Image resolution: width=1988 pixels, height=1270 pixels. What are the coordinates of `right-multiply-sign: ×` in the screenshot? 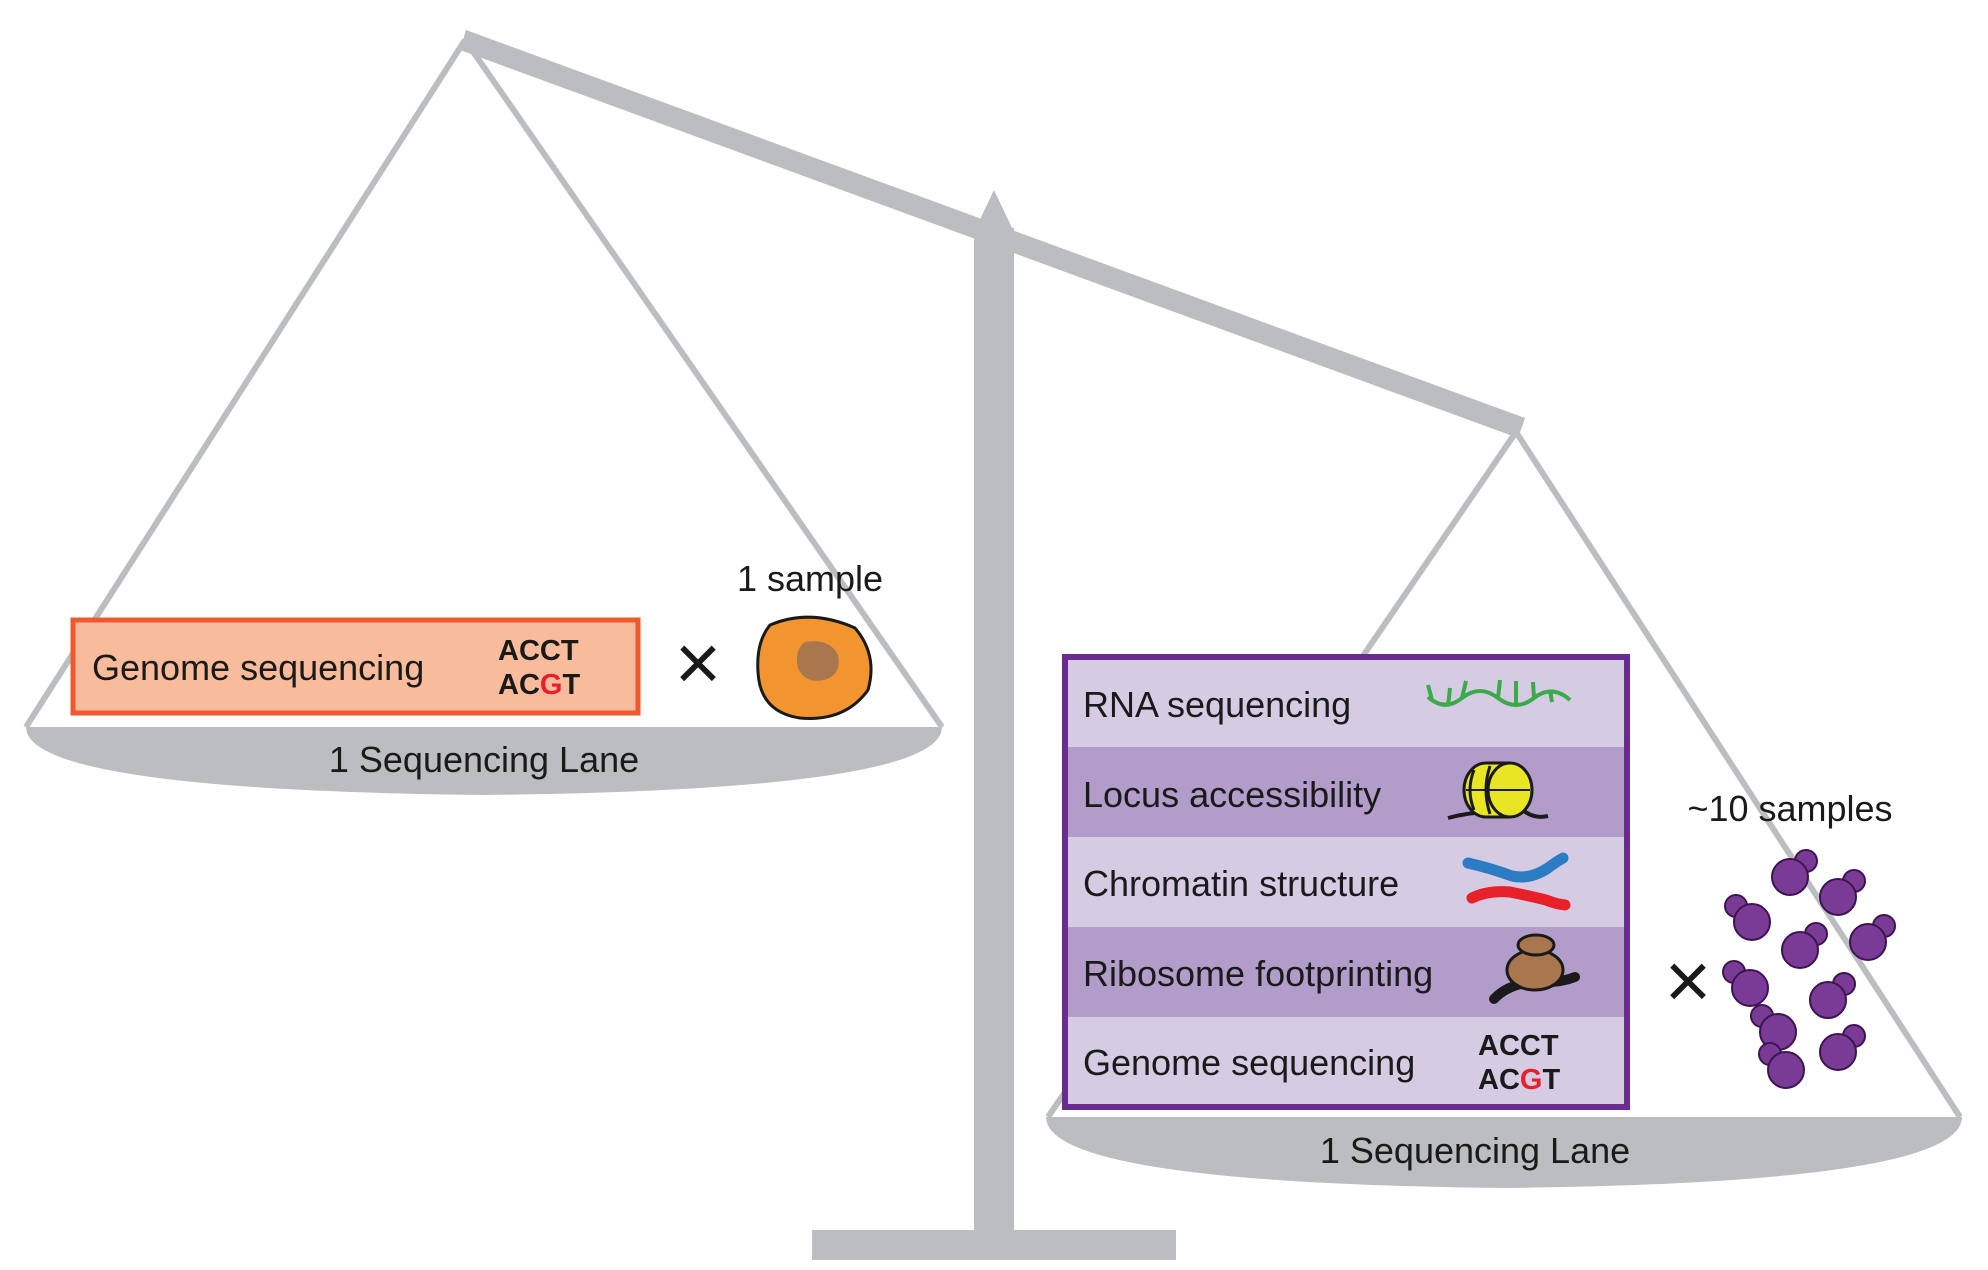 It's located at (1688, 980).